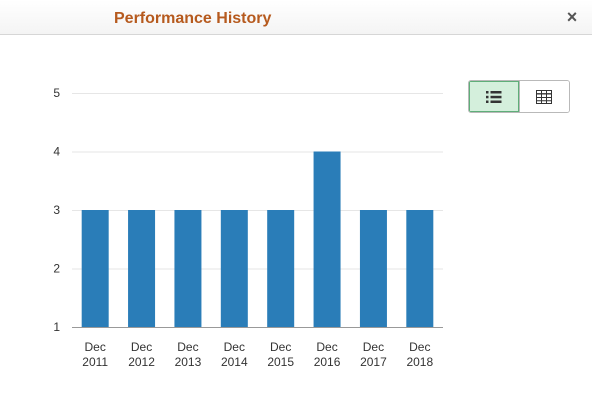 The height and width of the screenshot is (405, 592). What do you see at coordinates (56, 327) in the screenshot?
I see `y-tick-label: 1` at bounding box center [56, 327].